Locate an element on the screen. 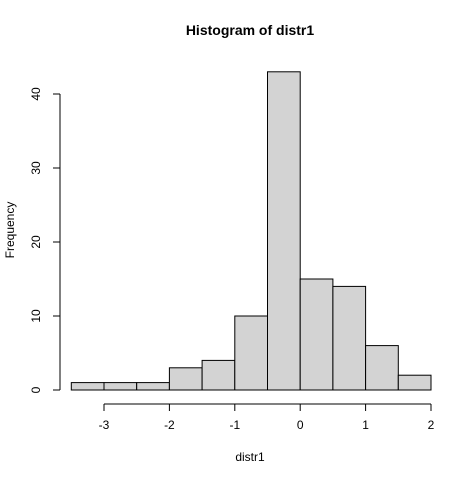 Image resolution: width=474 pixels, height=479 pixels. y-tick-label: 0 is located at coordinates (36, 389).